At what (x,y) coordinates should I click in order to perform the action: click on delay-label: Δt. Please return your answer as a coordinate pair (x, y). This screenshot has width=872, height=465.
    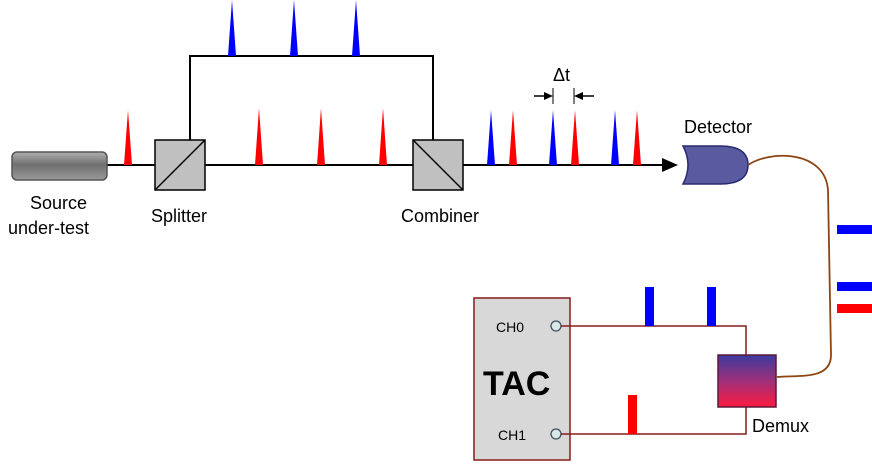
    Looking at the image, I should click on (561, 75).